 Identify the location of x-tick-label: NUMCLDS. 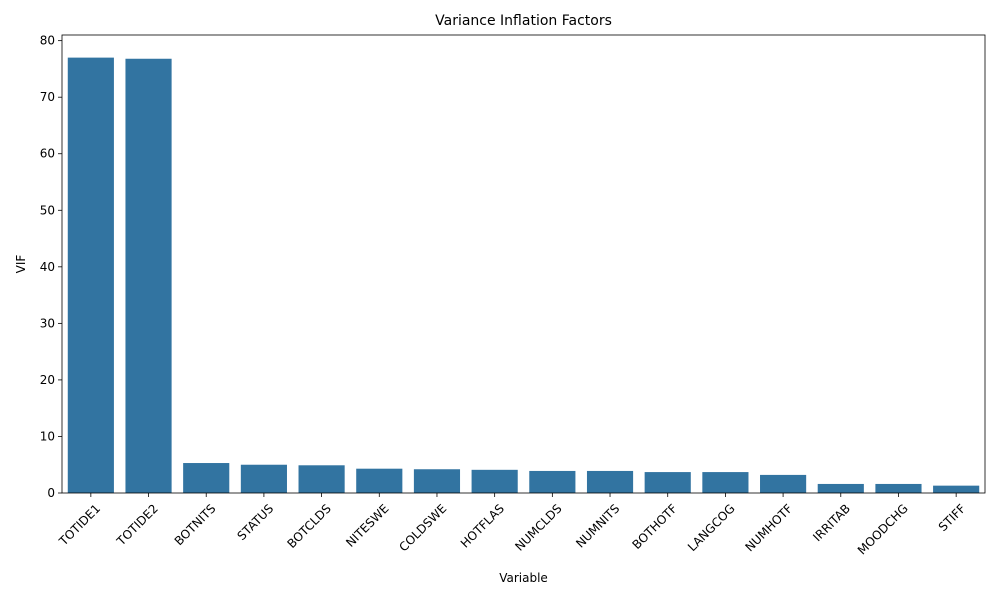
(538, 527).